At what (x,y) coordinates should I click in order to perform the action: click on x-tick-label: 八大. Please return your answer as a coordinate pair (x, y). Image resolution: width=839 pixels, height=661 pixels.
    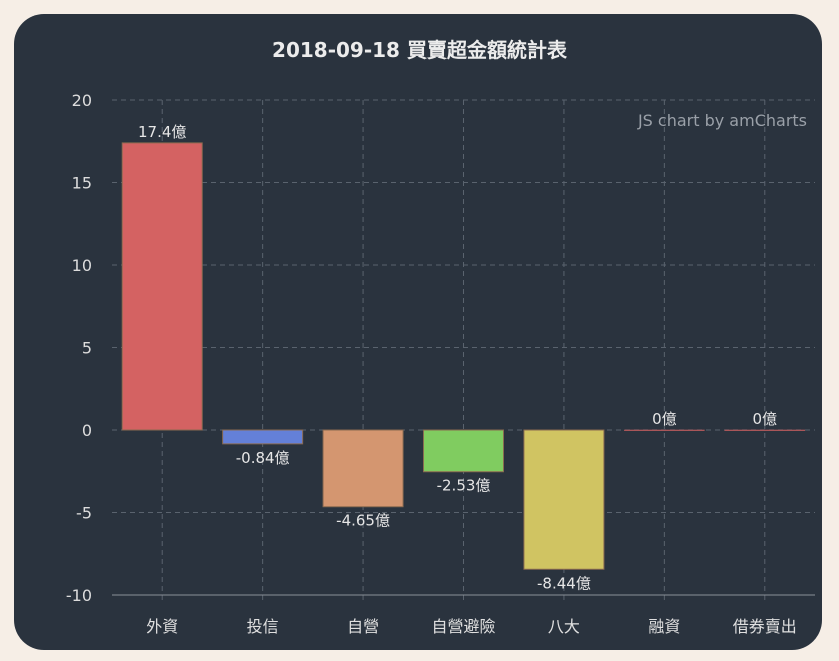
    Looking at the image, I should click on (564, 626).